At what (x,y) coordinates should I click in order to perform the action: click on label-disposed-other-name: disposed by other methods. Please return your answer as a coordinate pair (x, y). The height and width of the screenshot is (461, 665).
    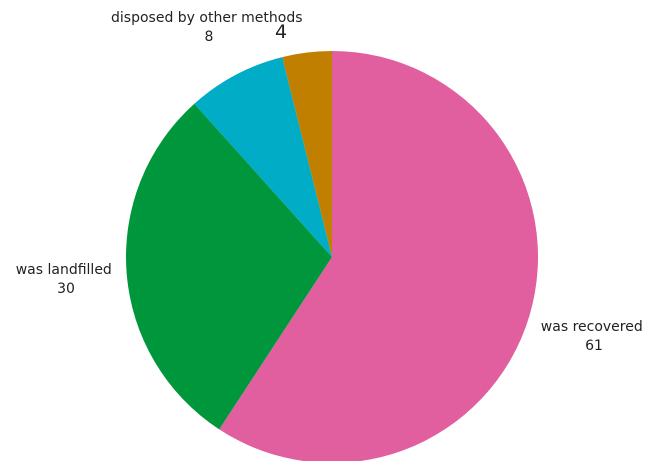
    Looking at the image, I should click on (207, 18).